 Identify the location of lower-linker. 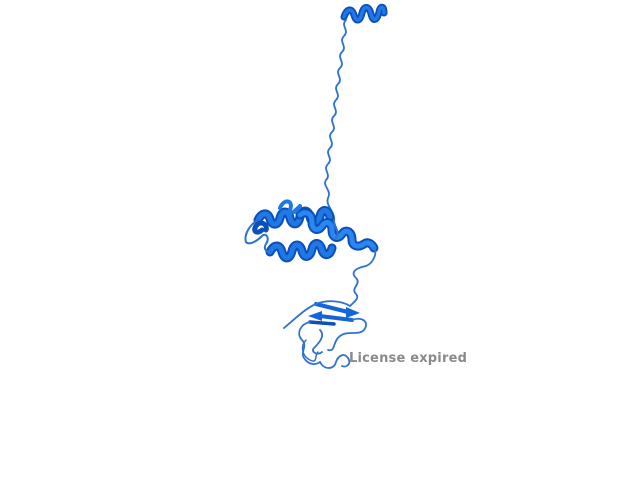
(363, 277).